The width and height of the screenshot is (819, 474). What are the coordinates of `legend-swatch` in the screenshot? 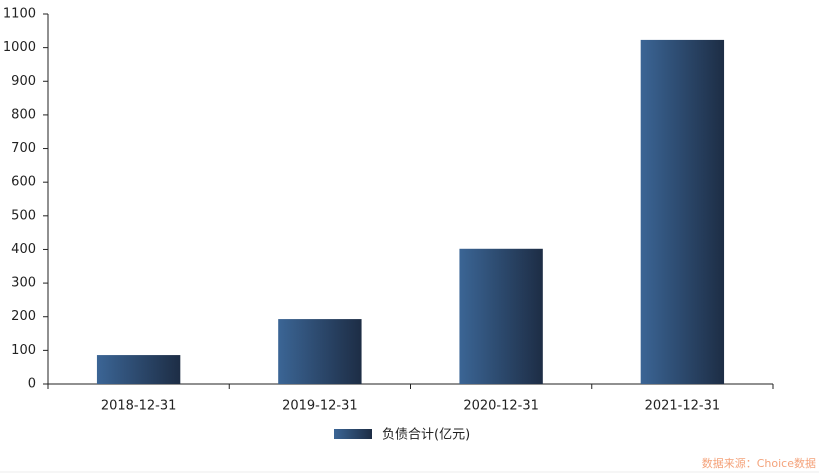 It's located at (353, 434).